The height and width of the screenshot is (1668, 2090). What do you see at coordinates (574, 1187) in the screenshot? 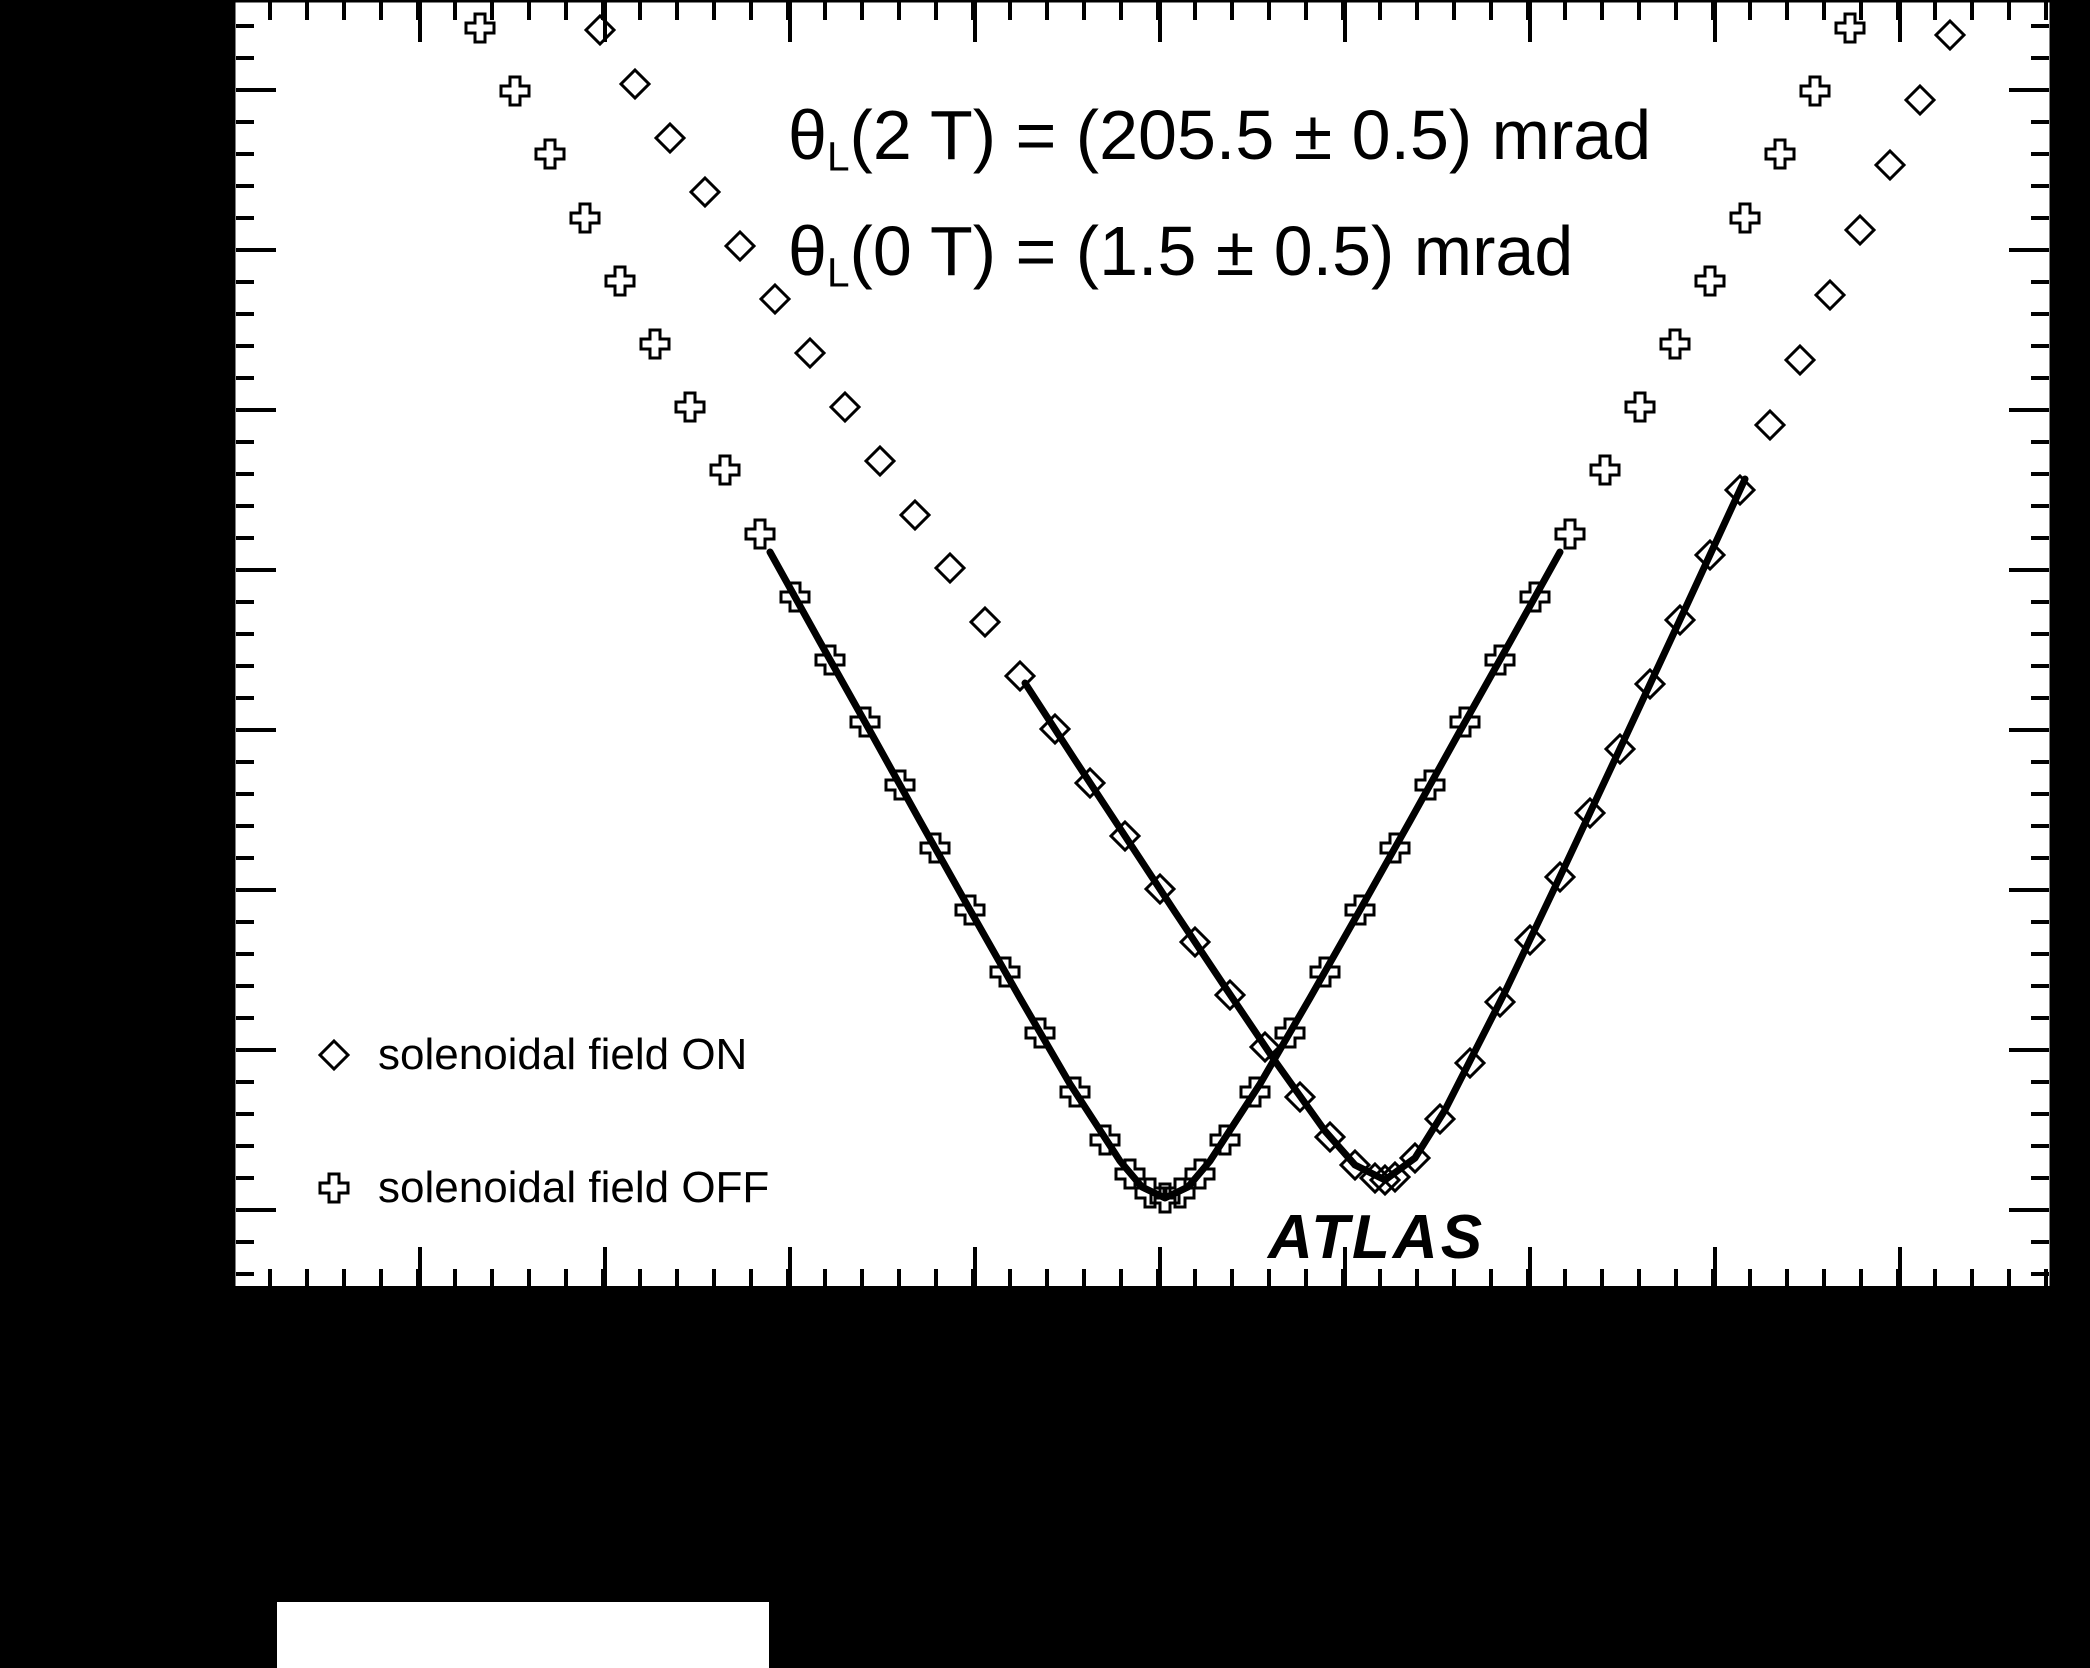
I see `legend-label-field-off: solenoidal field OFF` at bounding box center [574, 1187].